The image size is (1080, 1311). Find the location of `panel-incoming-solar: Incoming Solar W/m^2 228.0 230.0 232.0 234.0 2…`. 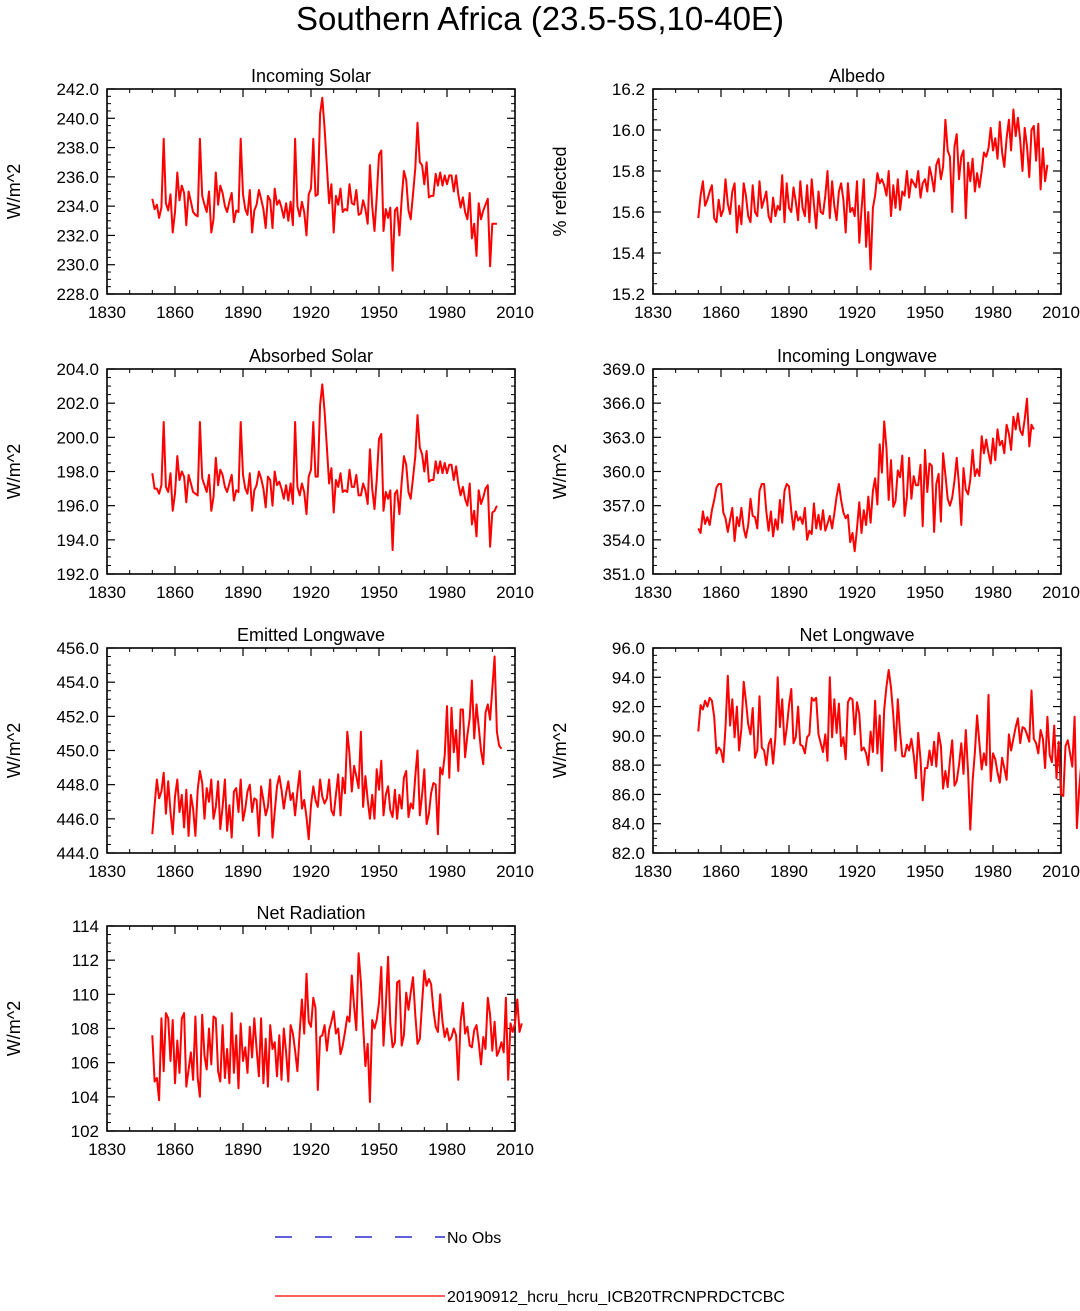

panel-incoming-solar: Incoming Solar W/m^2 228.0 230.0 232.0 234.0 2… is located at coordinates (269, 194).